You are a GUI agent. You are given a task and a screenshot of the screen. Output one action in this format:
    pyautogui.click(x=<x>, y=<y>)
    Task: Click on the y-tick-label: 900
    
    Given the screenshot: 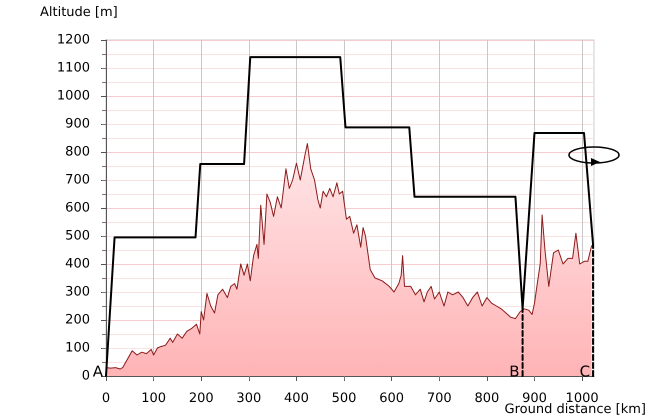 What is the action you would take?
    pyautogui.click(x=77, y=124)
    